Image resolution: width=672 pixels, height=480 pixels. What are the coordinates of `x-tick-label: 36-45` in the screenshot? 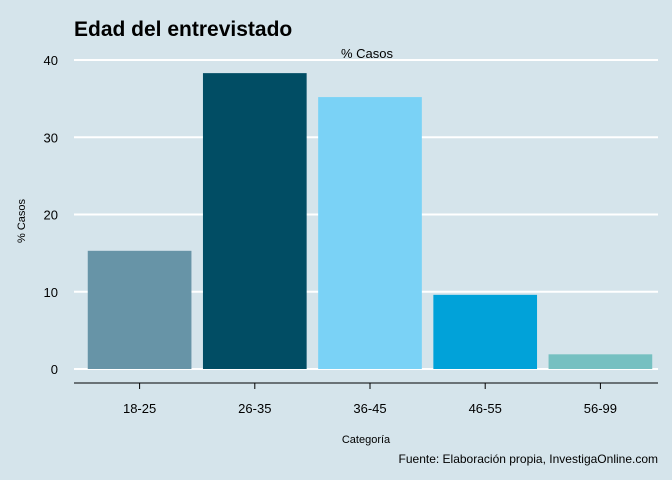 It's located at (369, 408).